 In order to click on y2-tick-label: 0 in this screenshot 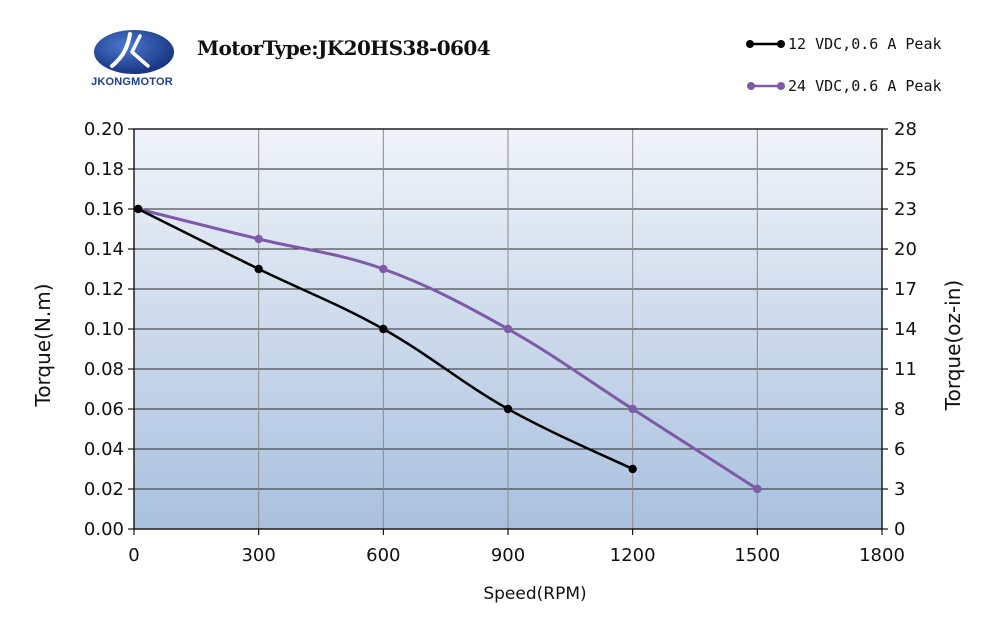, I will do `click(899, 529)`.